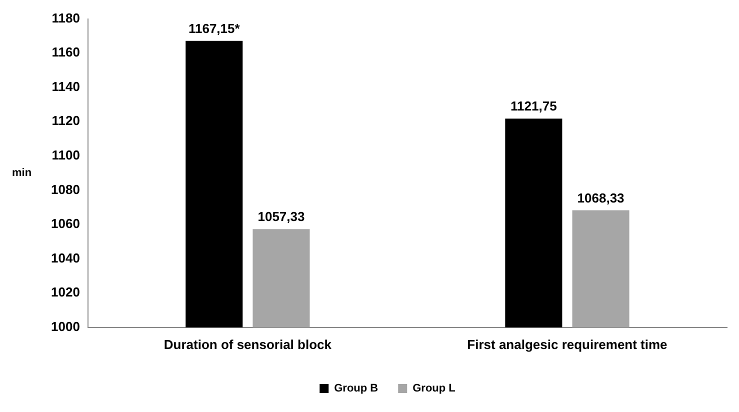  What do you see at coordinates (66, 52) in the screenshot?
I see `y-tick-label: 1160` at bounding box center [66, 52].